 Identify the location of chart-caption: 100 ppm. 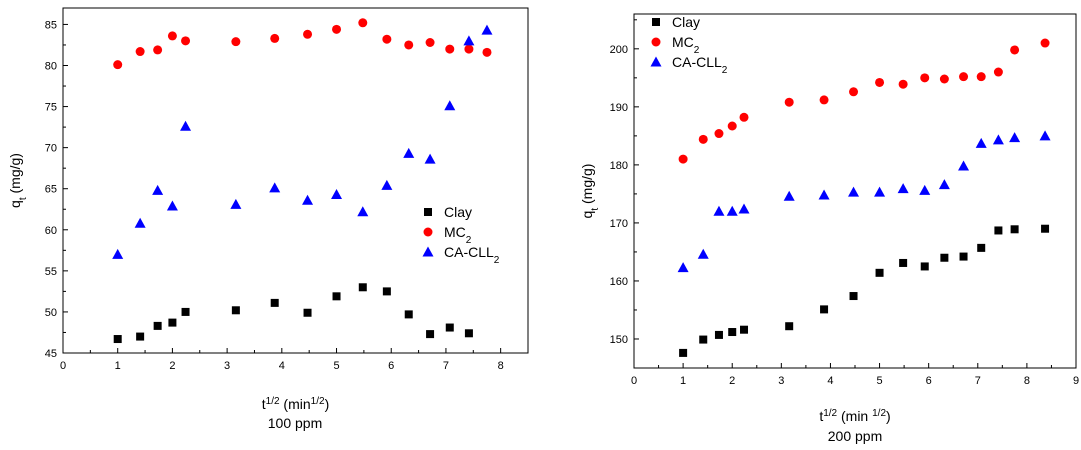
(295, 423).